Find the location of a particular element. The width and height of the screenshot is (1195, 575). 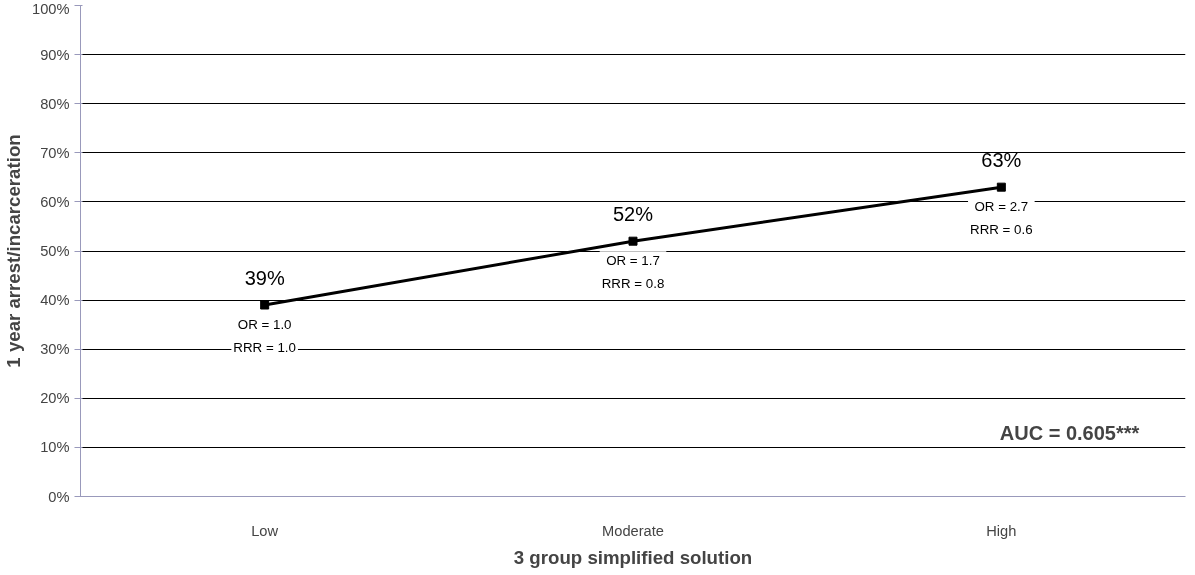

y-tick-label: 0% is located at coordinates (59, 496).